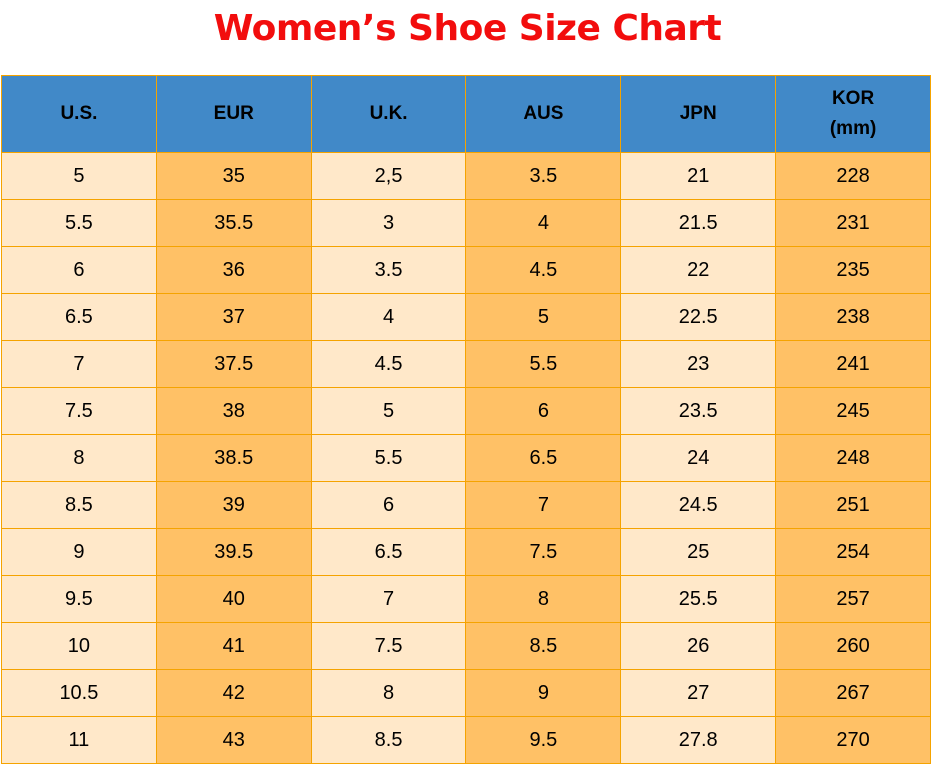 The height and width of the screenshot is (765, 935). I want to click on table-cell: 11, so click(79, 740).